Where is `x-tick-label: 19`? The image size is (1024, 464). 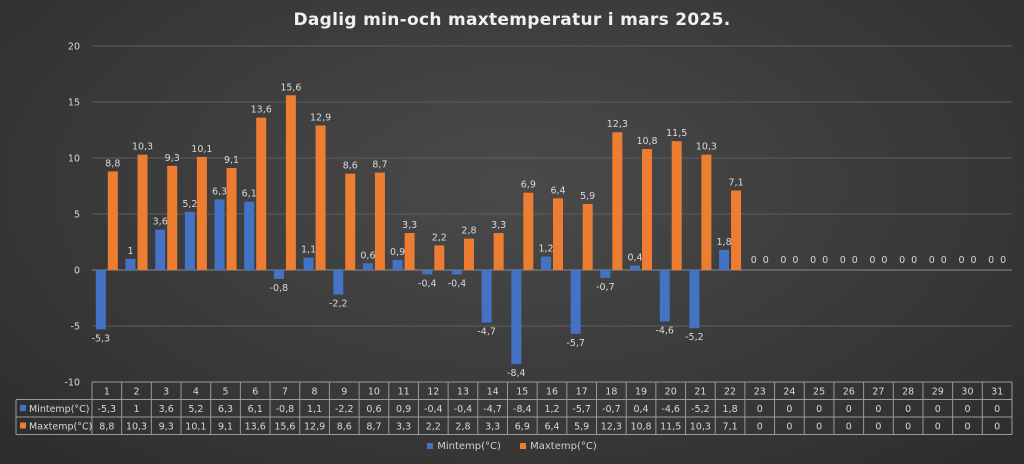 x-tick-label: 19 is located at coordinates (641, 392).